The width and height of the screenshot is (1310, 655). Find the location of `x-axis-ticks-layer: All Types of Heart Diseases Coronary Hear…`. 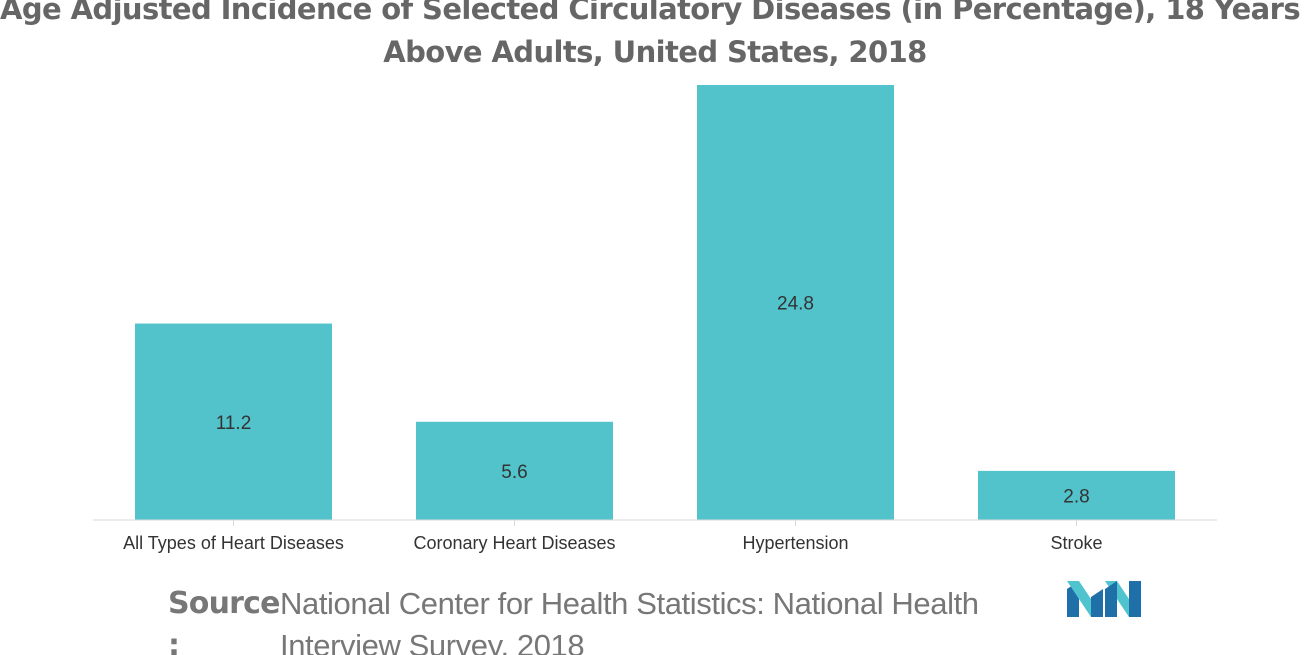

x-axis-ticks-layer: All Types of Heart Diseases Coronary Hear… is located at coordinates (613, 536).